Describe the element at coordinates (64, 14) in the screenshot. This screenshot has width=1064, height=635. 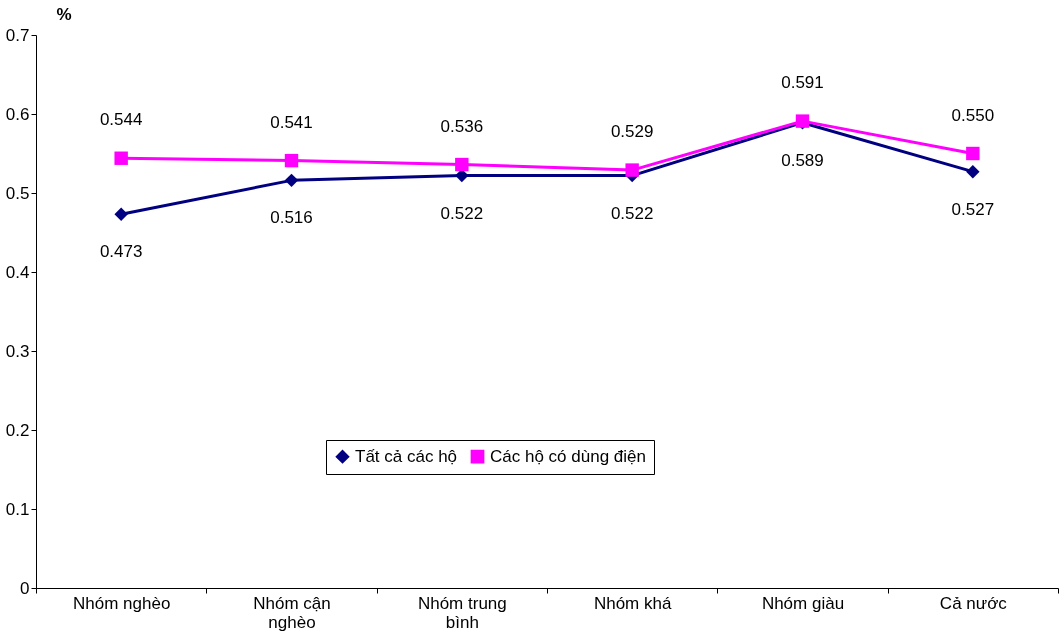
I see `y-axis-title: %` at that location.